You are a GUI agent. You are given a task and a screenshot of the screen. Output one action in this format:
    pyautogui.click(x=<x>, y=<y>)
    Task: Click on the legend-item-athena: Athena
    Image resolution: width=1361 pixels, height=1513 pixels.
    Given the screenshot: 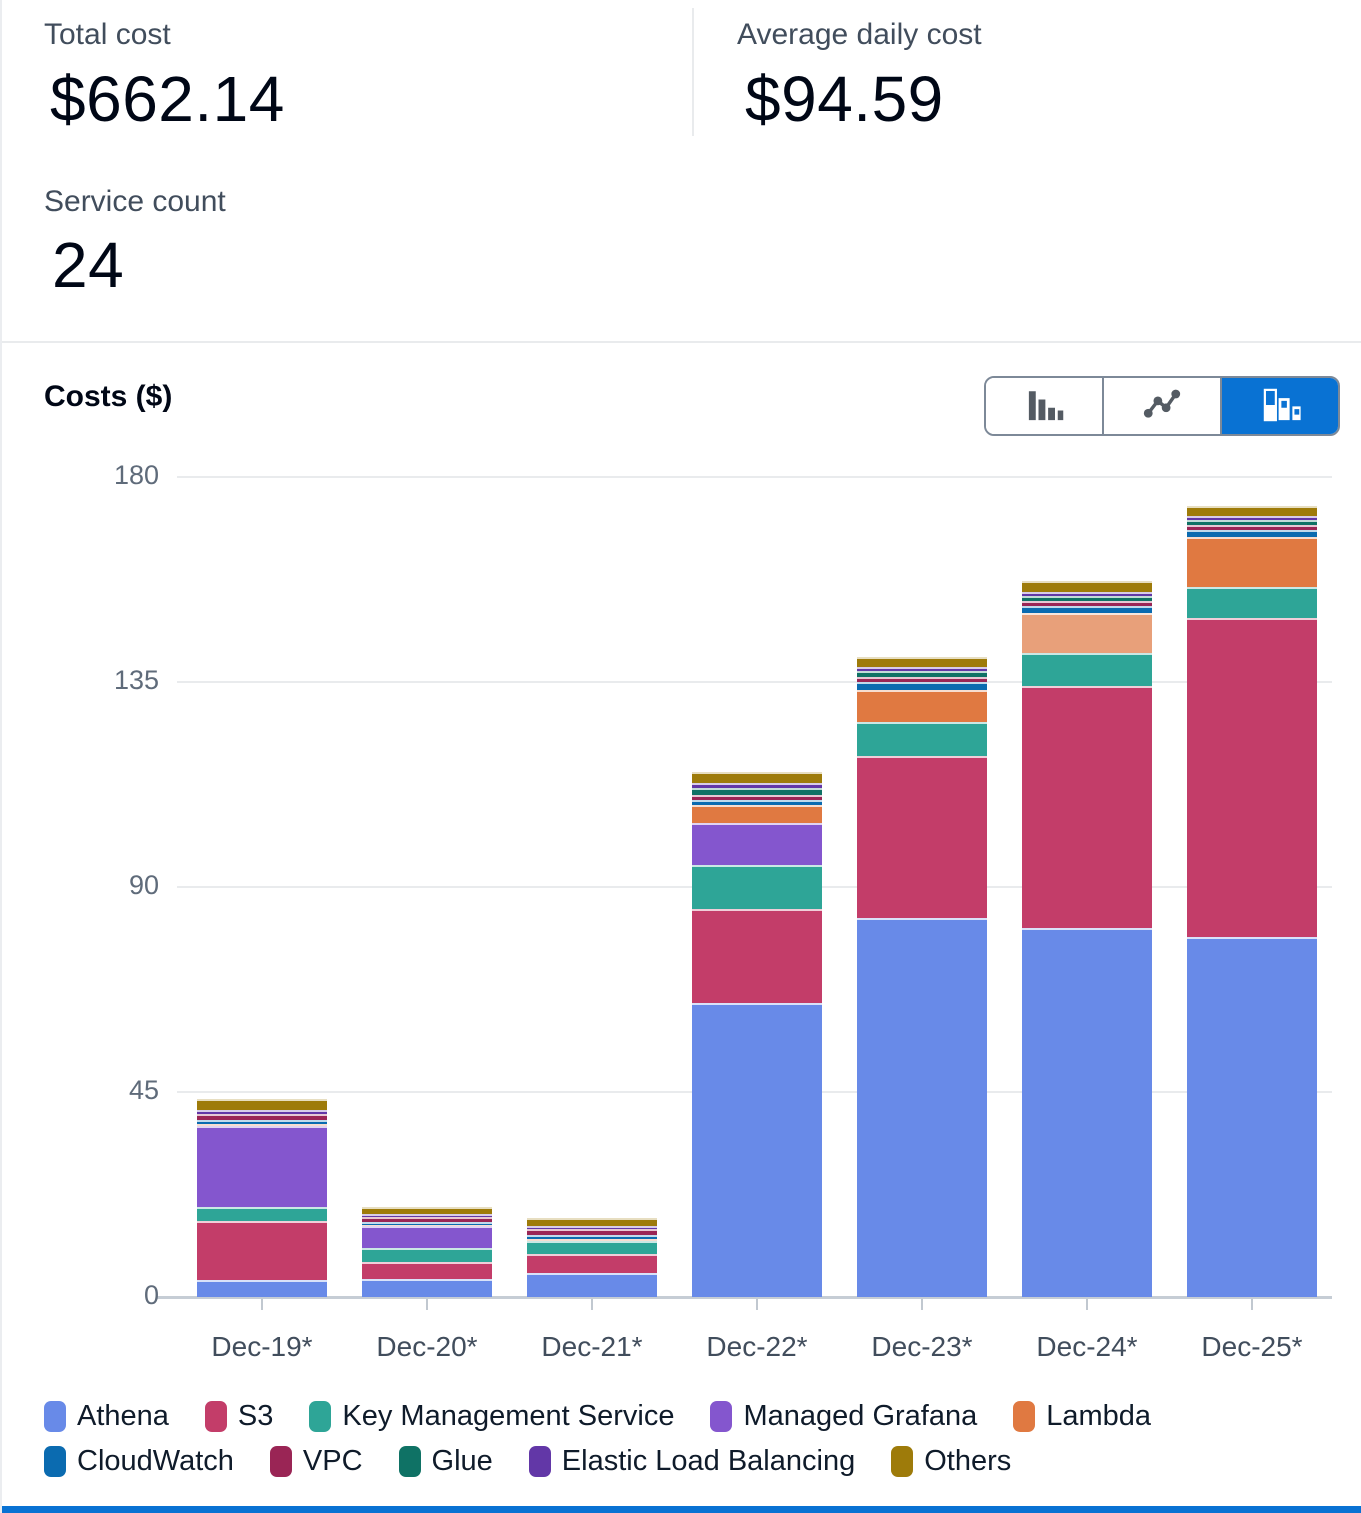 What is the action you would take?
    pyautogui.click(x=106, y=1416)
    